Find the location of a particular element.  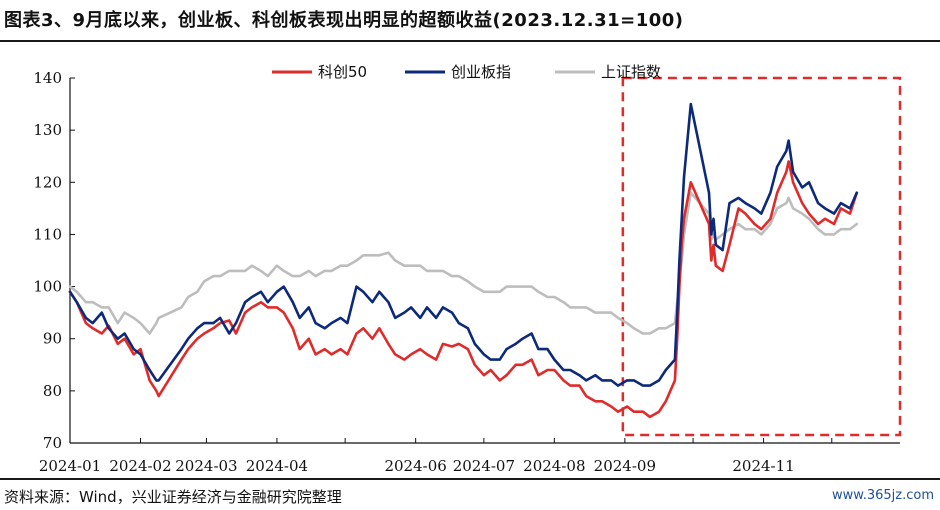

x-tick-label: 2024-03 is located at coordinates (206, 466).